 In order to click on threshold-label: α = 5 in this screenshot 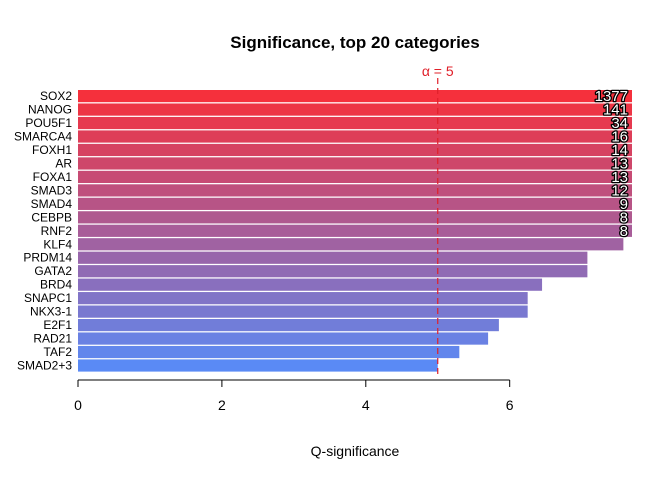, I will do `click(438, 71)`.